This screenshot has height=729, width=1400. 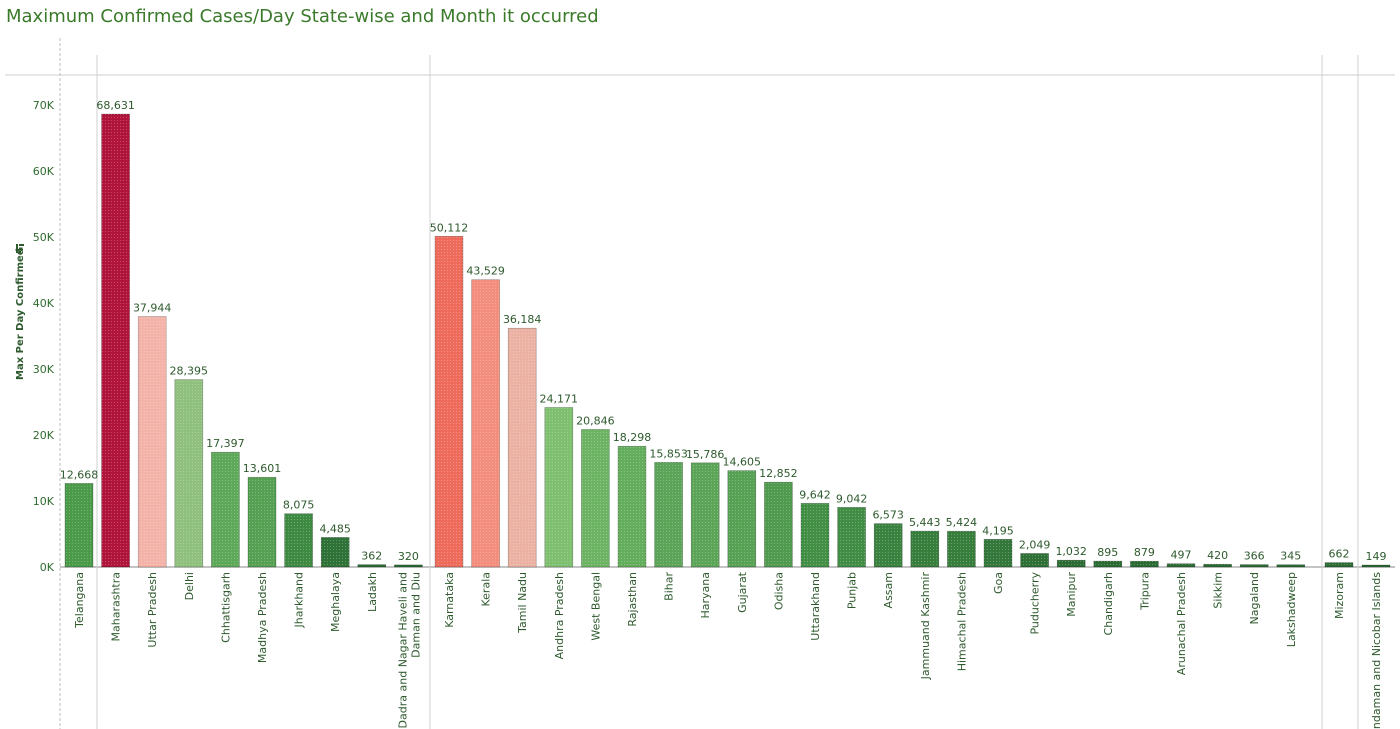 I want to click on category-label-line: Mizoram, so click(x=1339, y=595).